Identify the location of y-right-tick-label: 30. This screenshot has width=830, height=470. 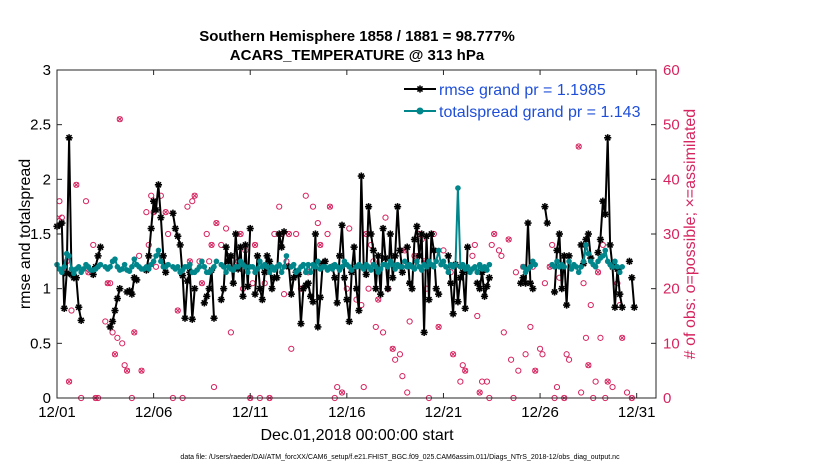
(671, 234).